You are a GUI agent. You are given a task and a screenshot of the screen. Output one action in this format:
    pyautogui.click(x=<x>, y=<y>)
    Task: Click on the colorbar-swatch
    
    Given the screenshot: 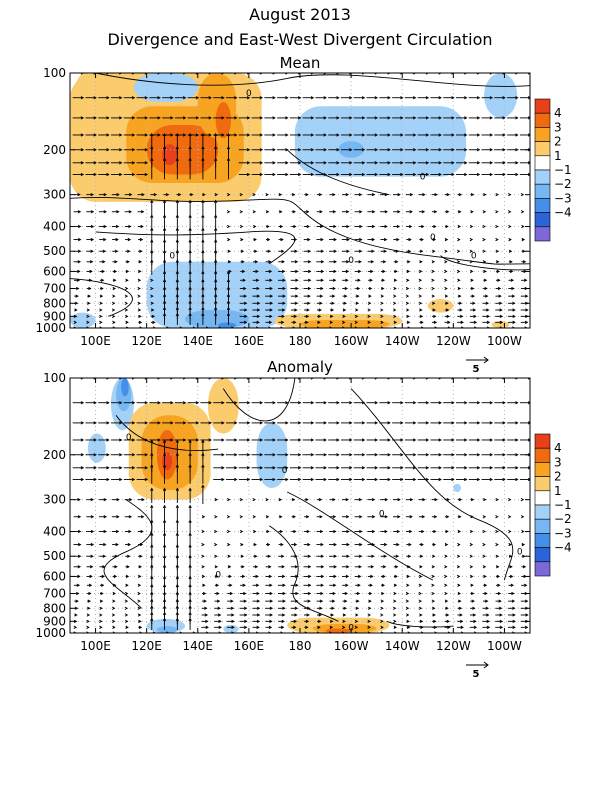 What is the action you would take?
    pyautogui.click(x=542, y=134)
    